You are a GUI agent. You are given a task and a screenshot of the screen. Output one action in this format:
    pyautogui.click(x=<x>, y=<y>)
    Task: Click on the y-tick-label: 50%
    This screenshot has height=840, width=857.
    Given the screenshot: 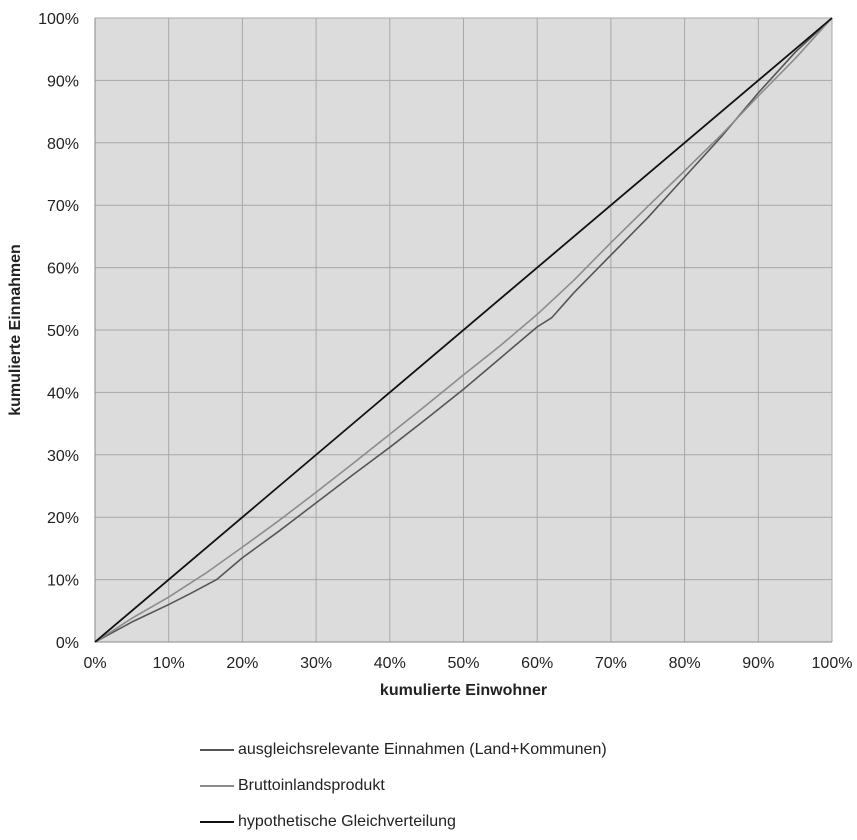 What is the action you would take?
    pyautogui.click(x=63, y=331)
    